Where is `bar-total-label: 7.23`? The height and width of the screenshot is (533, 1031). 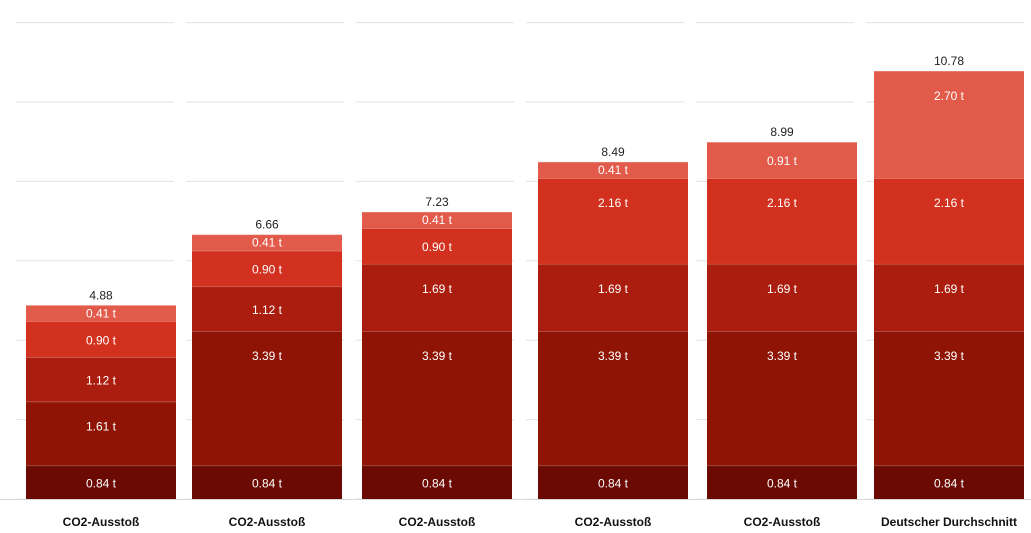
bar-total-label: 7.23 is located at coordinates (437, 202).